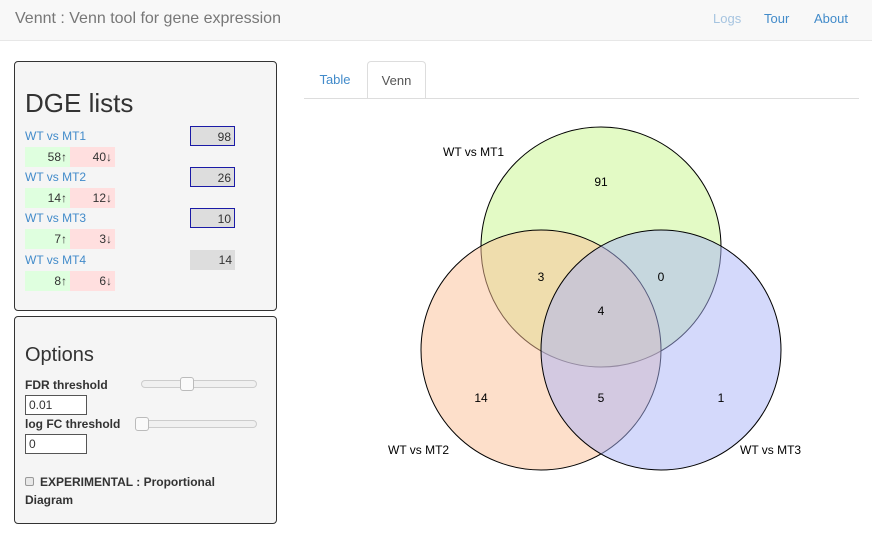 Image resolution: width=872 pixels, height=543 pixels. I want to click on dge-item-down-count: 6↓, so click(92, 281).